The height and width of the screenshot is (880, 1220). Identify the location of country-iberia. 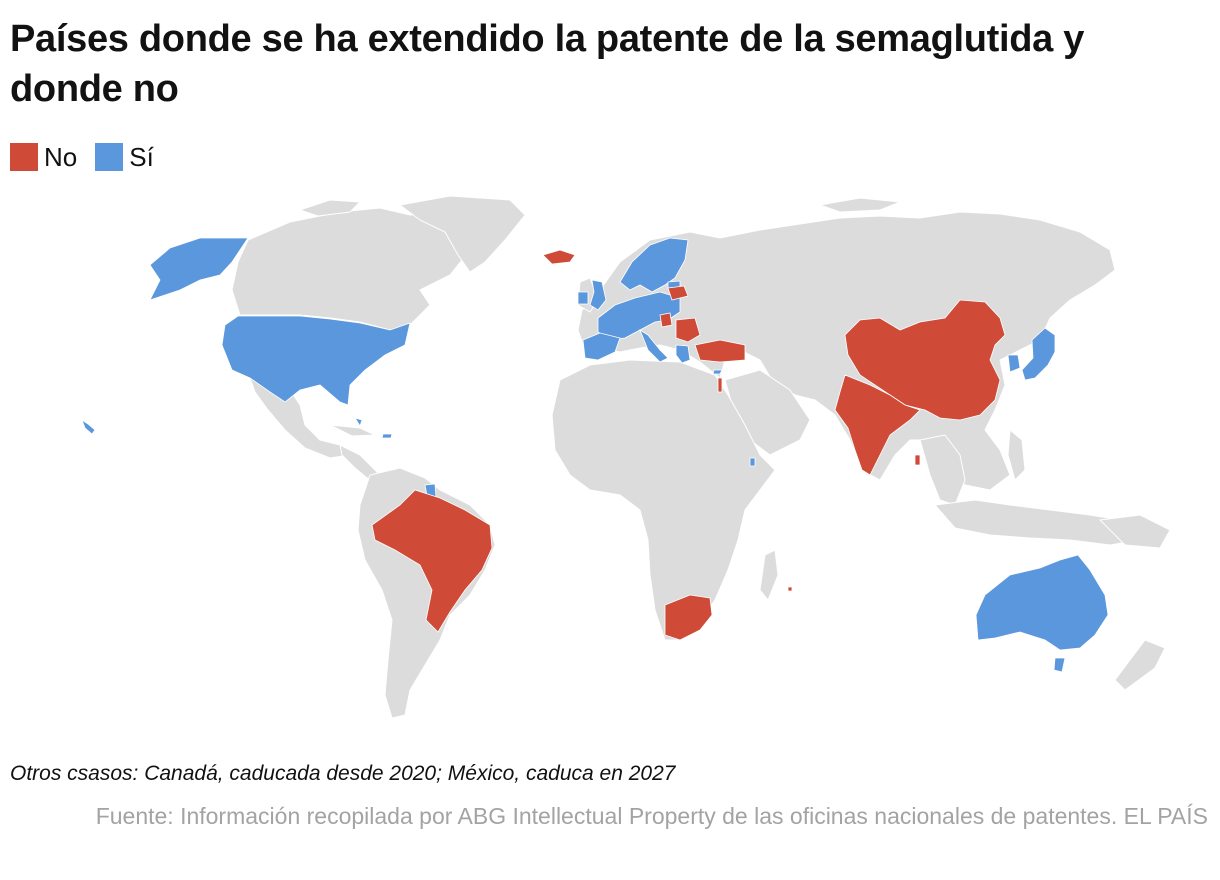
(601, 346).